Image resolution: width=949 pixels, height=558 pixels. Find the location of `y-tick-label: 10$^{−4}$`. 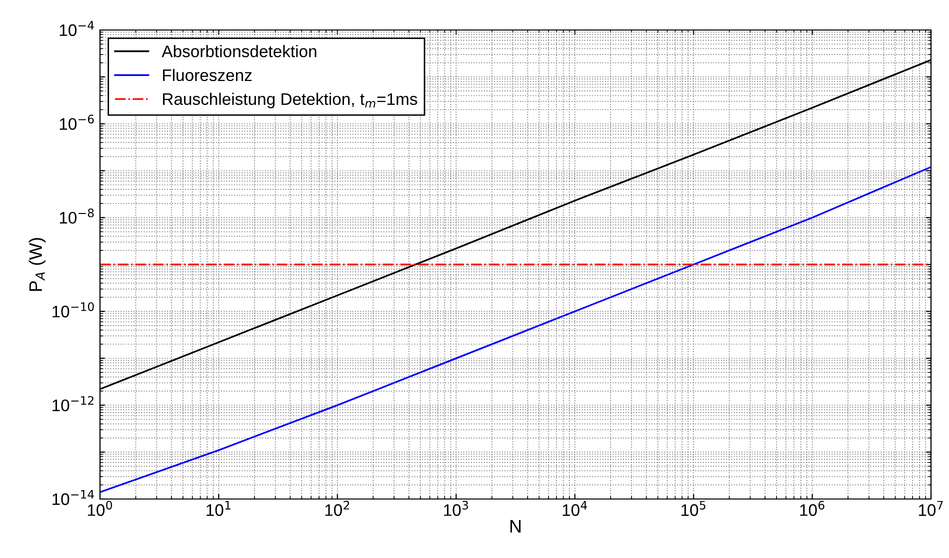

y-tick-label: 10$^{−4}$ is located at coordinates (77, 28).